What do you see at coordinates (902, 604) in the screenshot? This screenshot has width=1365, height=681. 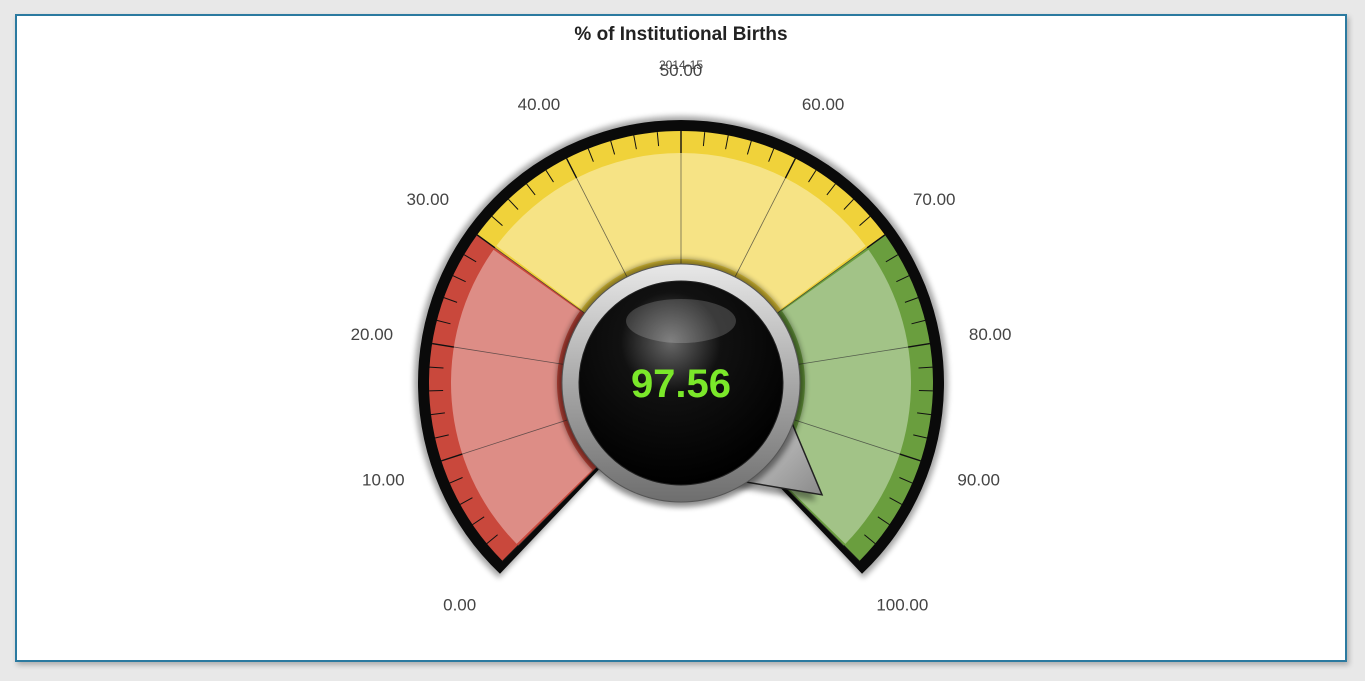 I see `gauge-tick-label: 100.00` at bounding box center [902, 604].